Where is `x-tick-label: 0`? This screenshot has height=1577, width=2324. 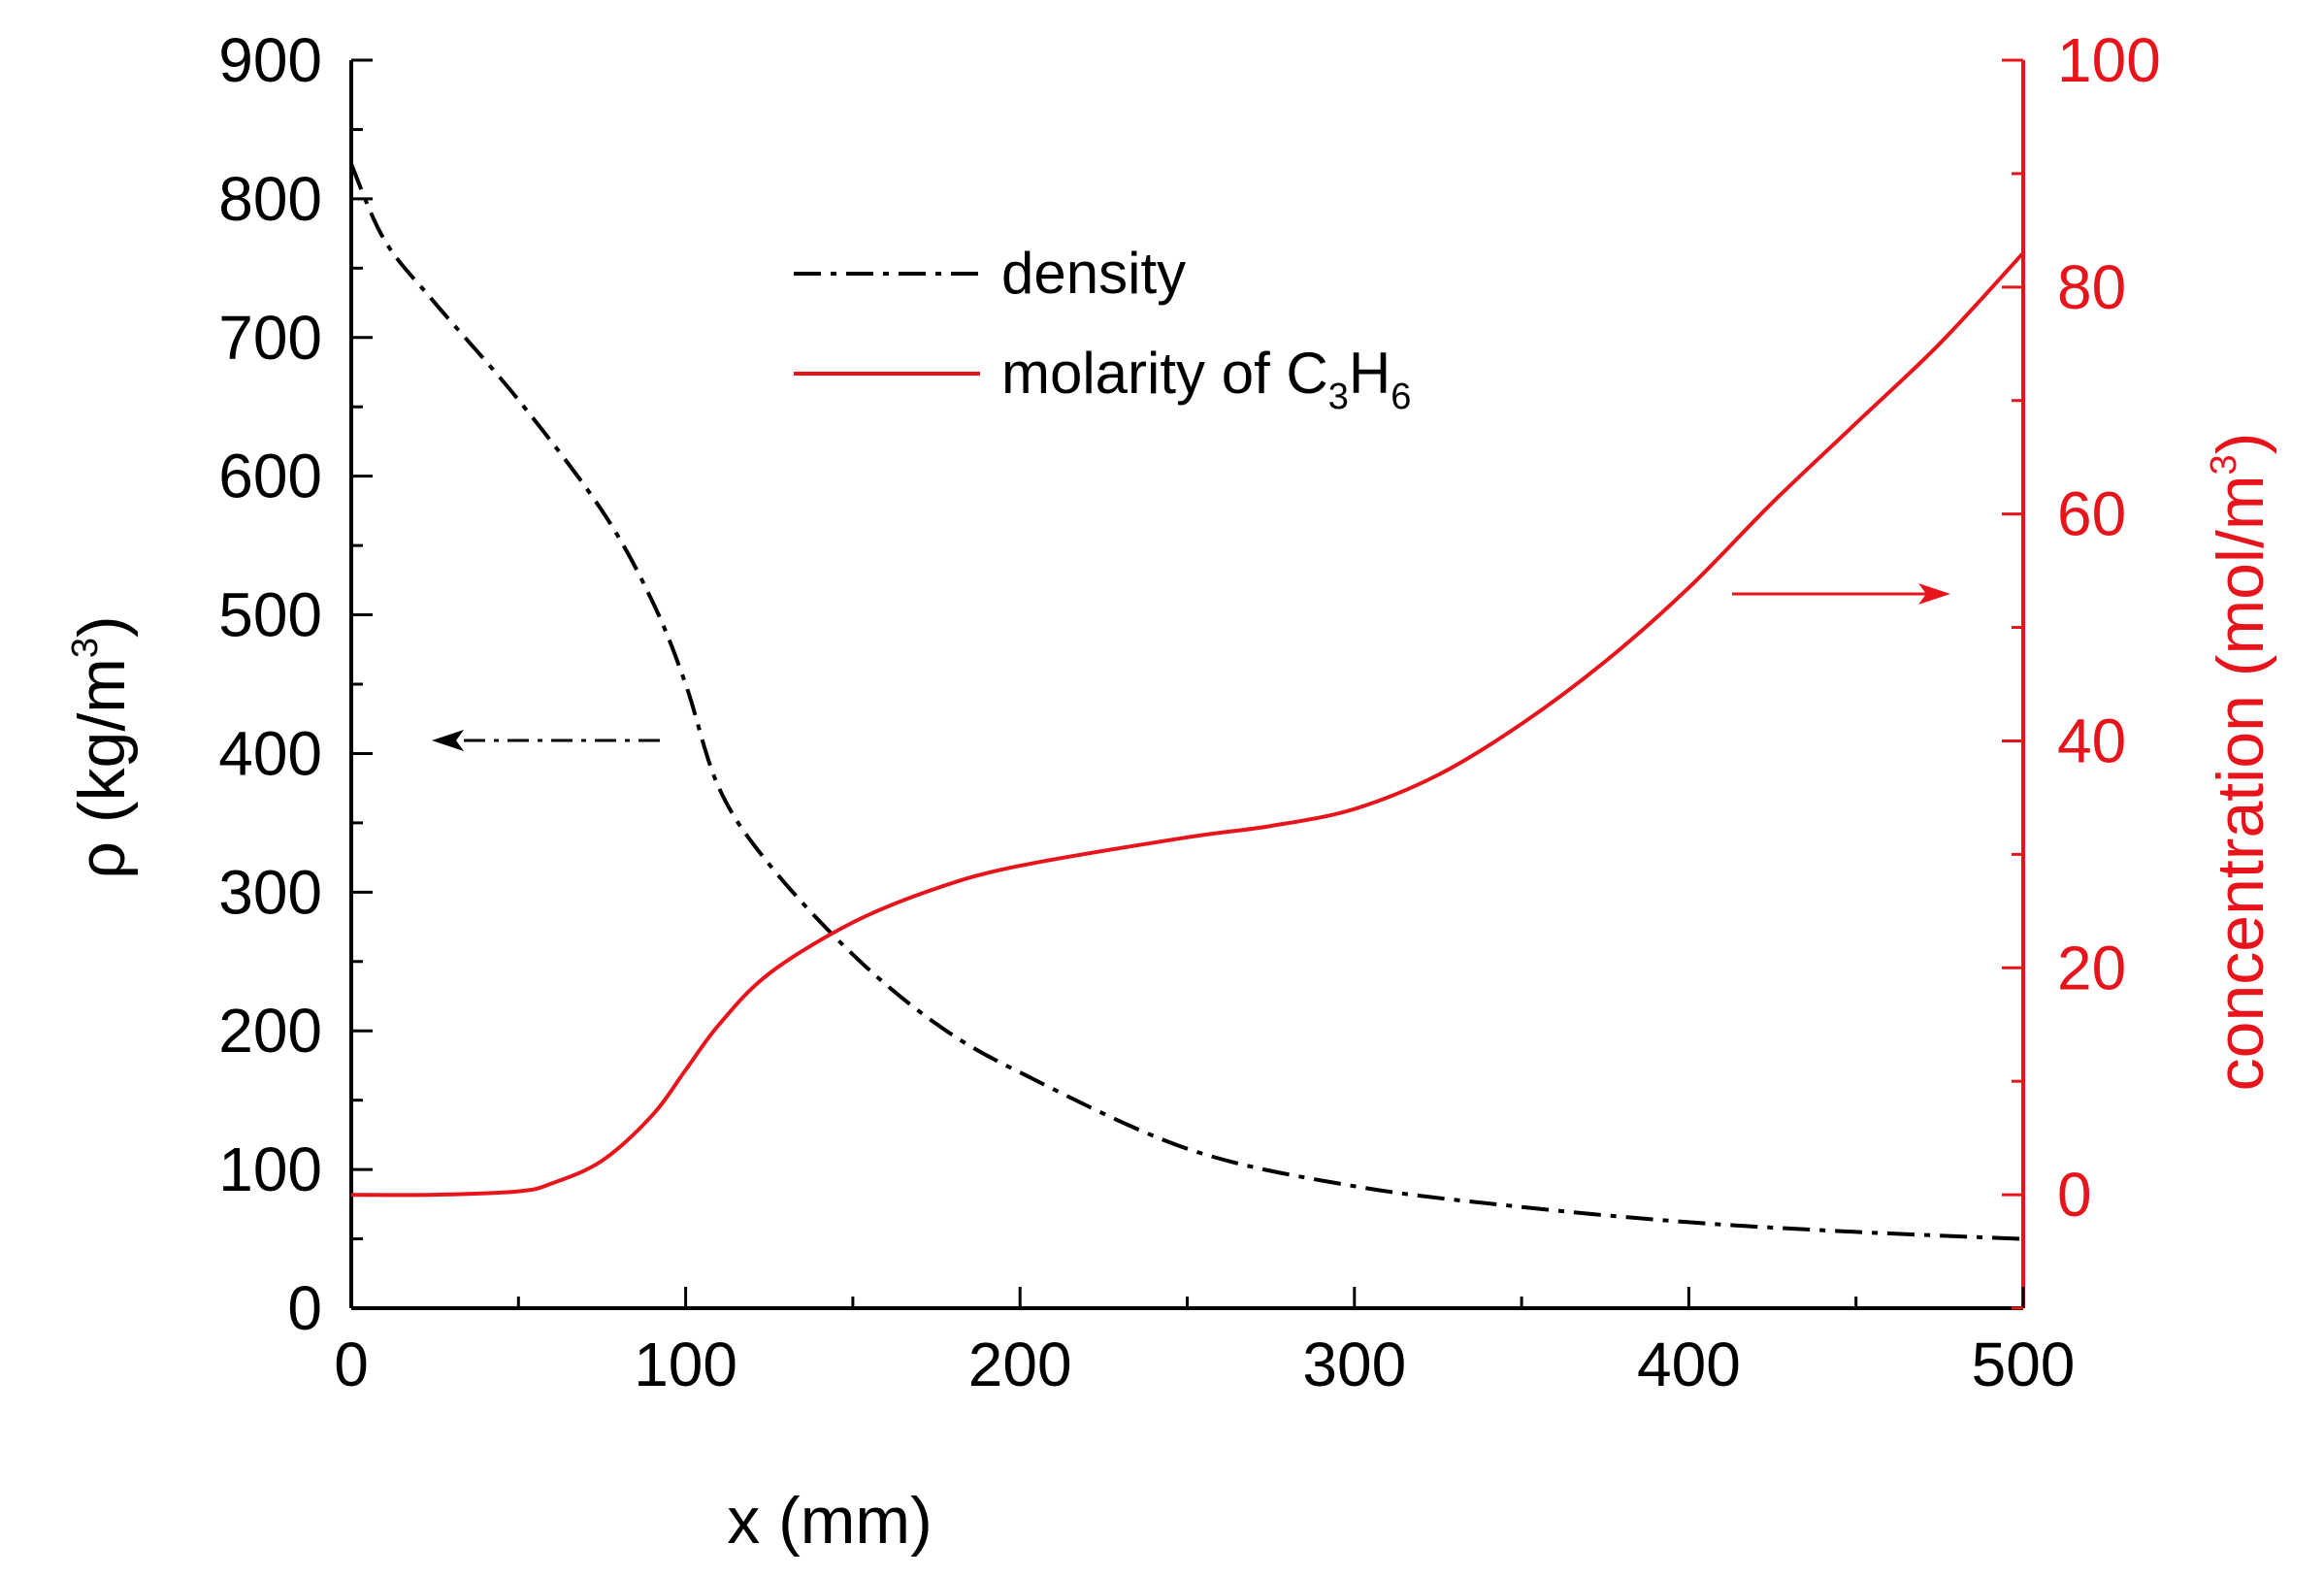
x-tick-label: 0 is located at coordinates (351, 1364).